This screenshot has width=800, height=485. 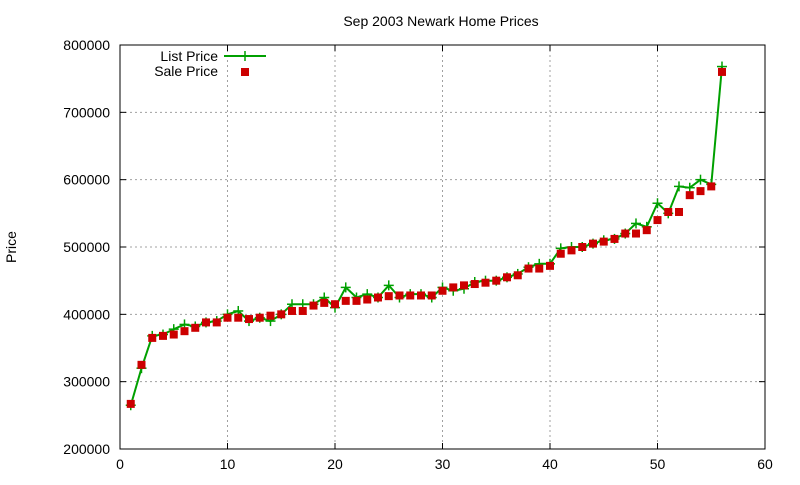 What do you see at coordinates (86, 180) in the screenshot?
I see `y-tick-label: 600000` at bounding box center [86, 180].